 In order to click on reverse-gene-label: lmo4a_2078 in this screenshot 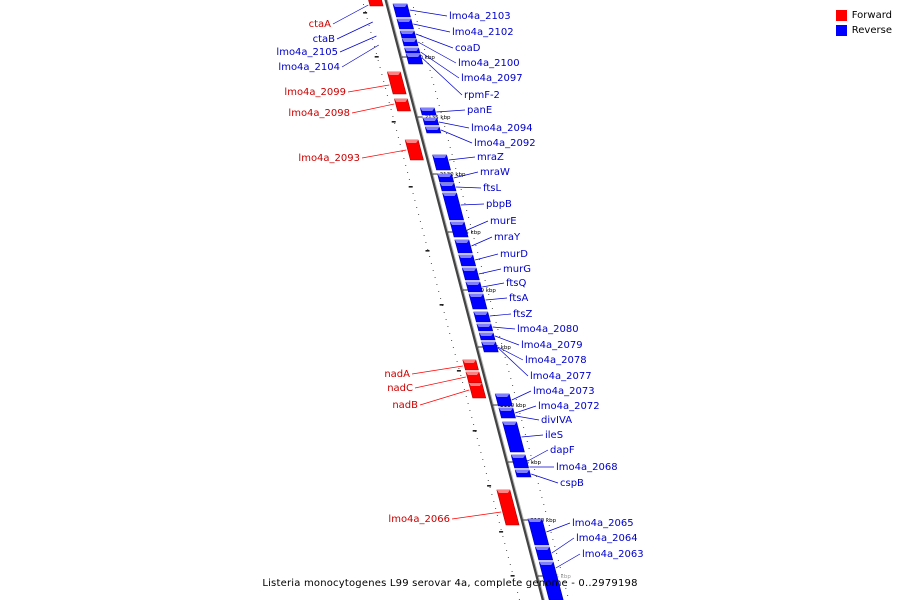, I will do `click(556, 360)`.